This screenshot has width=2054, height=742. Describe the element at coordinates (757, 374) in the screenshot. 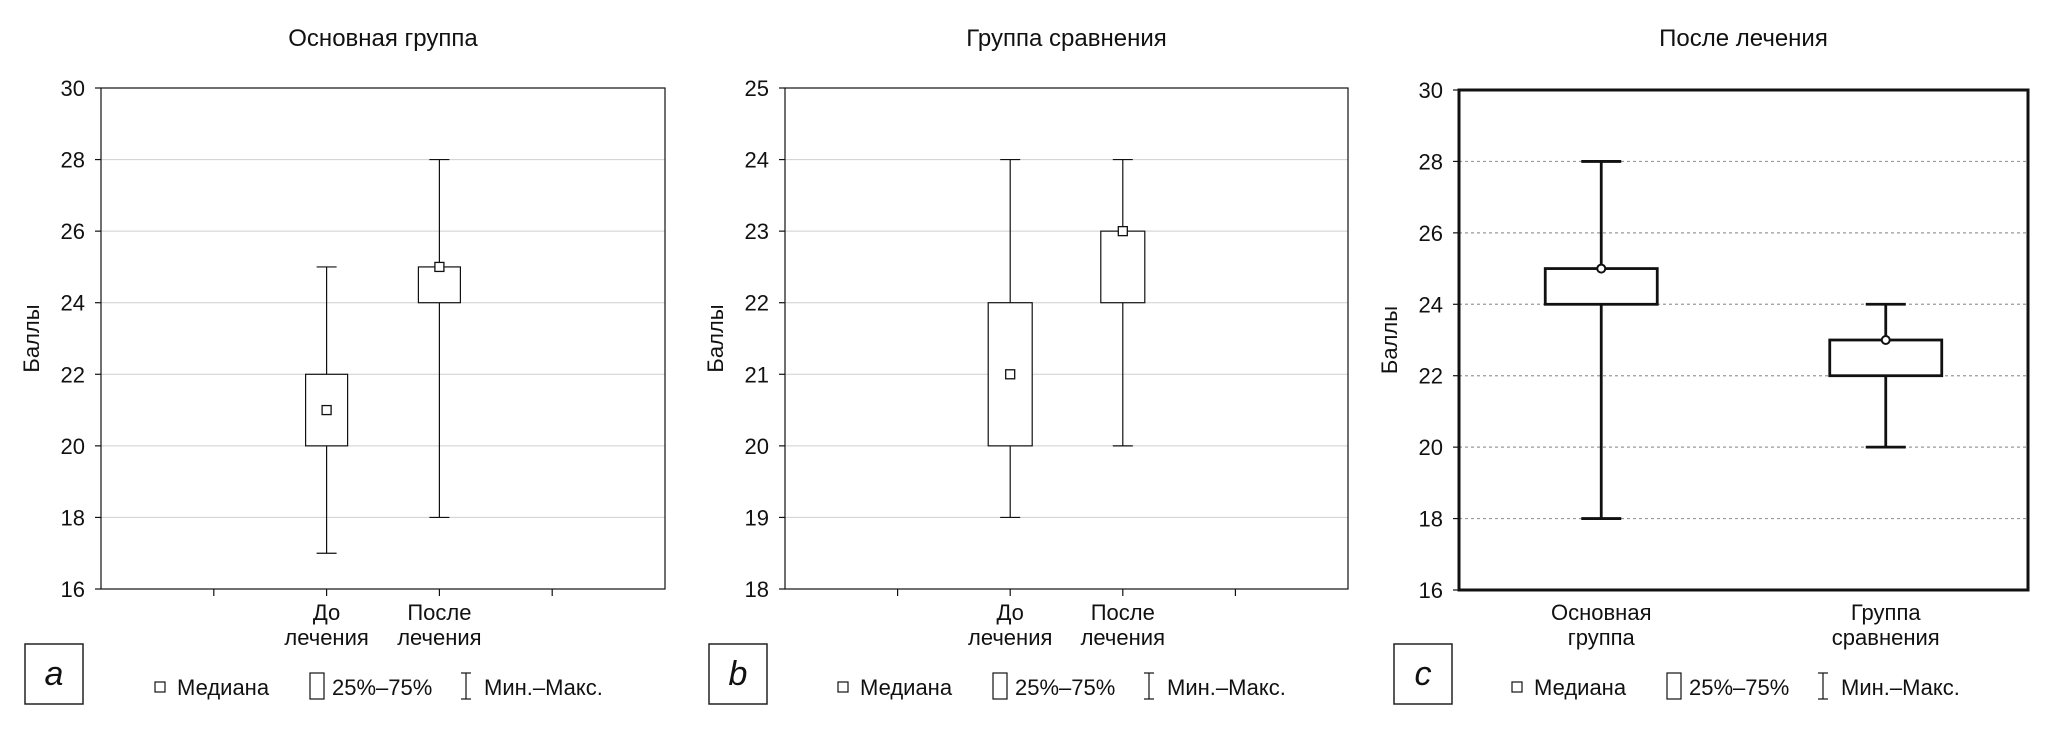

I see `y-tick-label: 21` at that location.